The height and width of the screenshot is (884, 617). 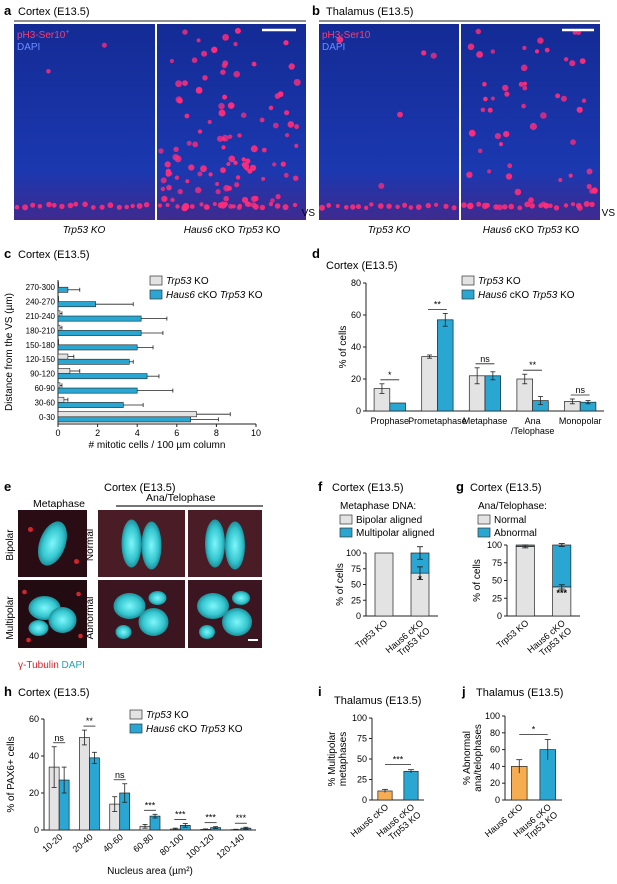 I want to click on panel-d-title: Cortex (E13.5), so click(x=362, y=266).